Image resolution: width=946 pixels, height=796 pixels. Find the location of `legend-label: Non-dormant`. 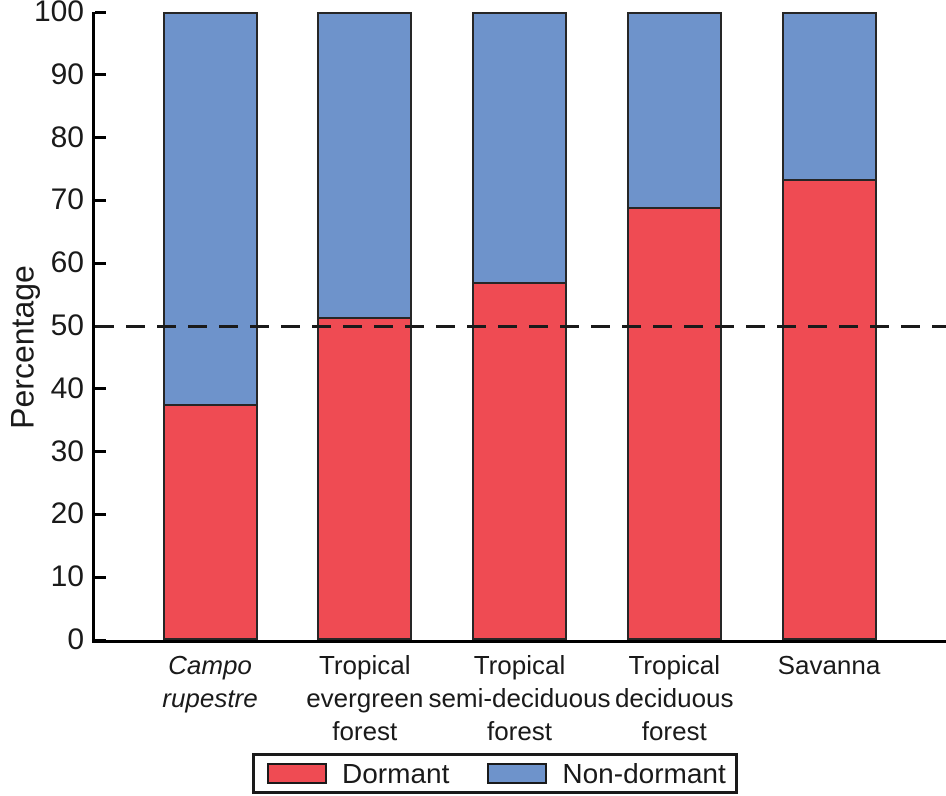

legend-label: Non-dormant is located at coordinates (644, 773).